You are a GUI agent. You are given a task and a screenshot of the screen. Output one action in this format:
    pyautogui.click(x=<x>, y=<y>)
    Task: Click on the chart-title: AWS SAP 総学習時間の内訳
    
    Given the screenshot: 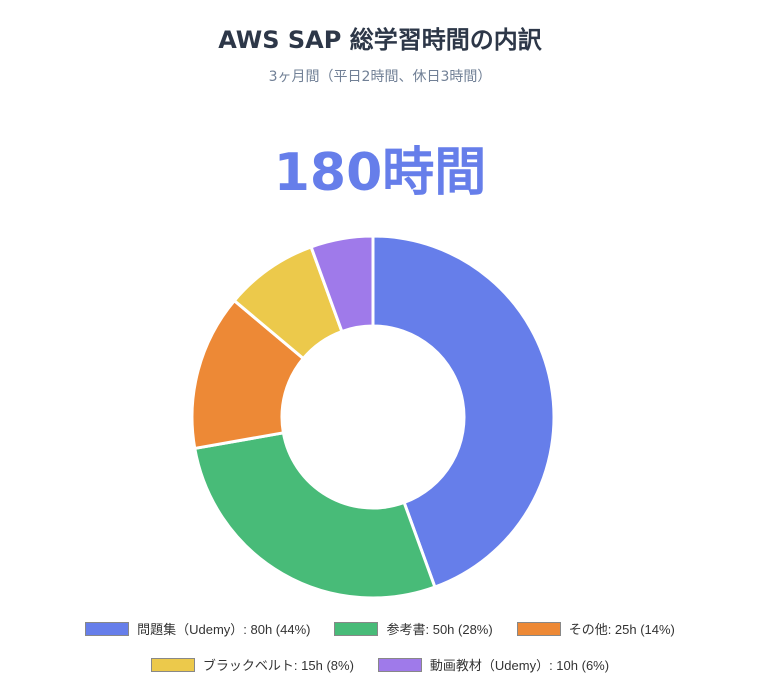 What is the action you would take?
    pyautogui.click(x=380, y=40)
    